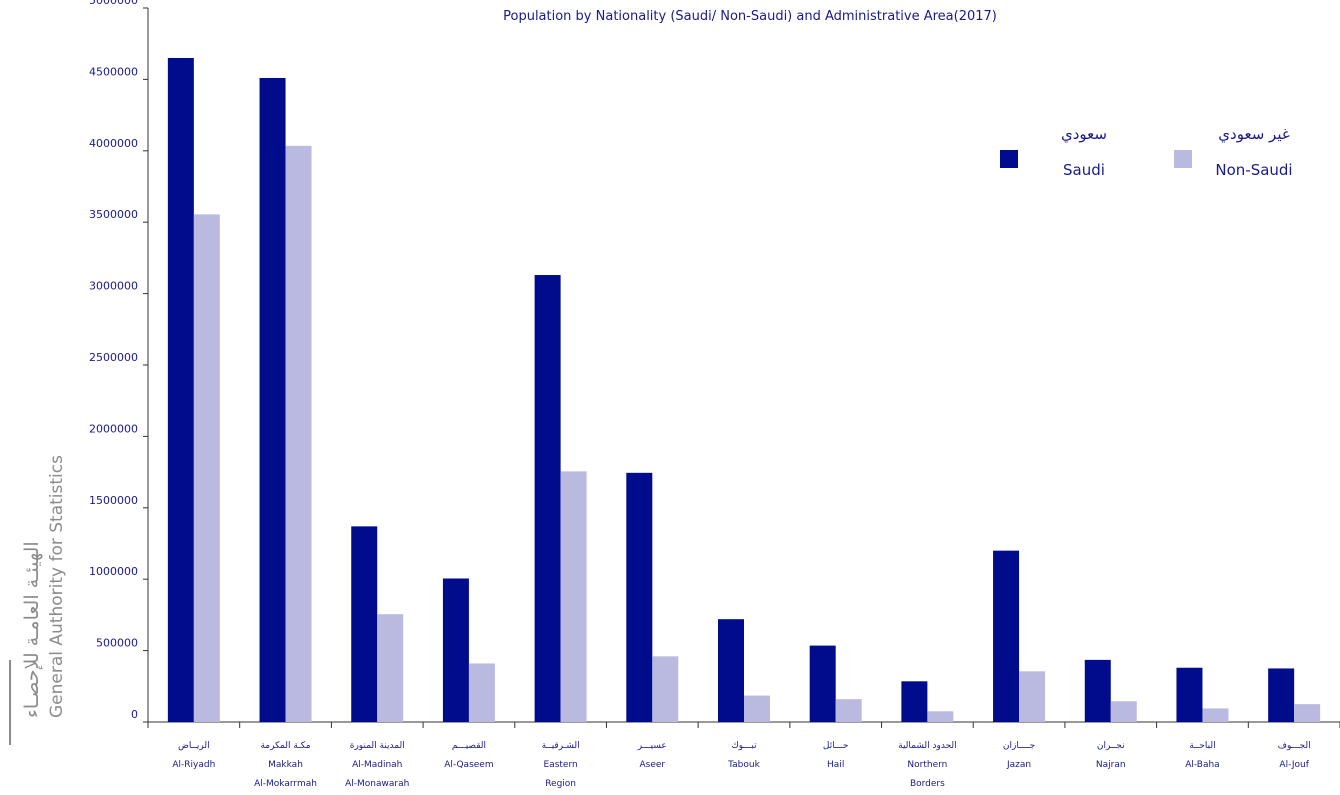  Describe the element at coordinates (285, 784) in the screenshot. I see `category-label-english: Al-Mokarrmah` at that location.